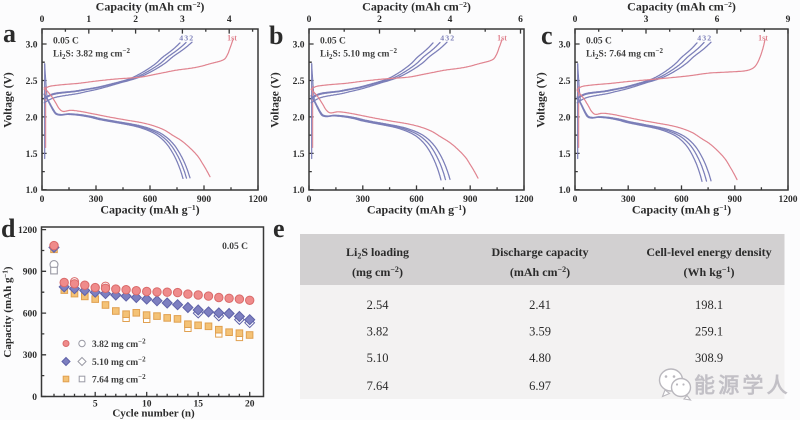 This screenshot has height=425, width=800. What do you see at coordinates (377, 272) in the screenshot?
I see `svg-text: (mg cm−2)` at bounding box center [377, 272].